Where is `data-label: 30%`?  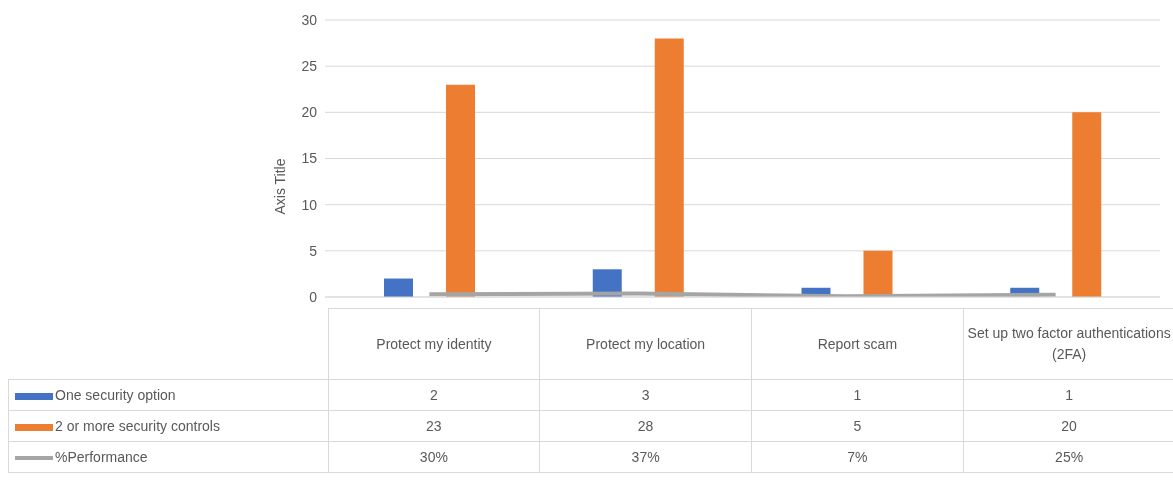 data-label: 30% is located at coordinates (434, 457).